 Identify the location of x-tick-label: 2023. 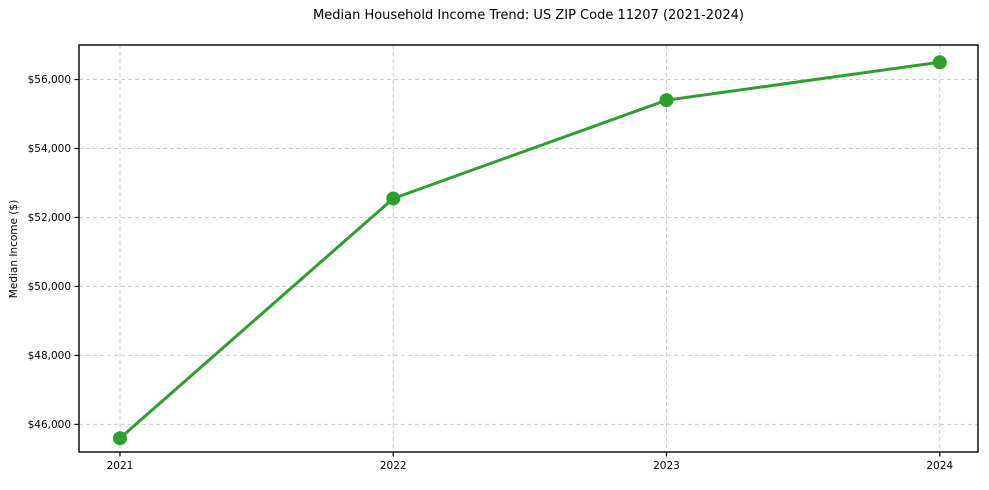
(666, 466).